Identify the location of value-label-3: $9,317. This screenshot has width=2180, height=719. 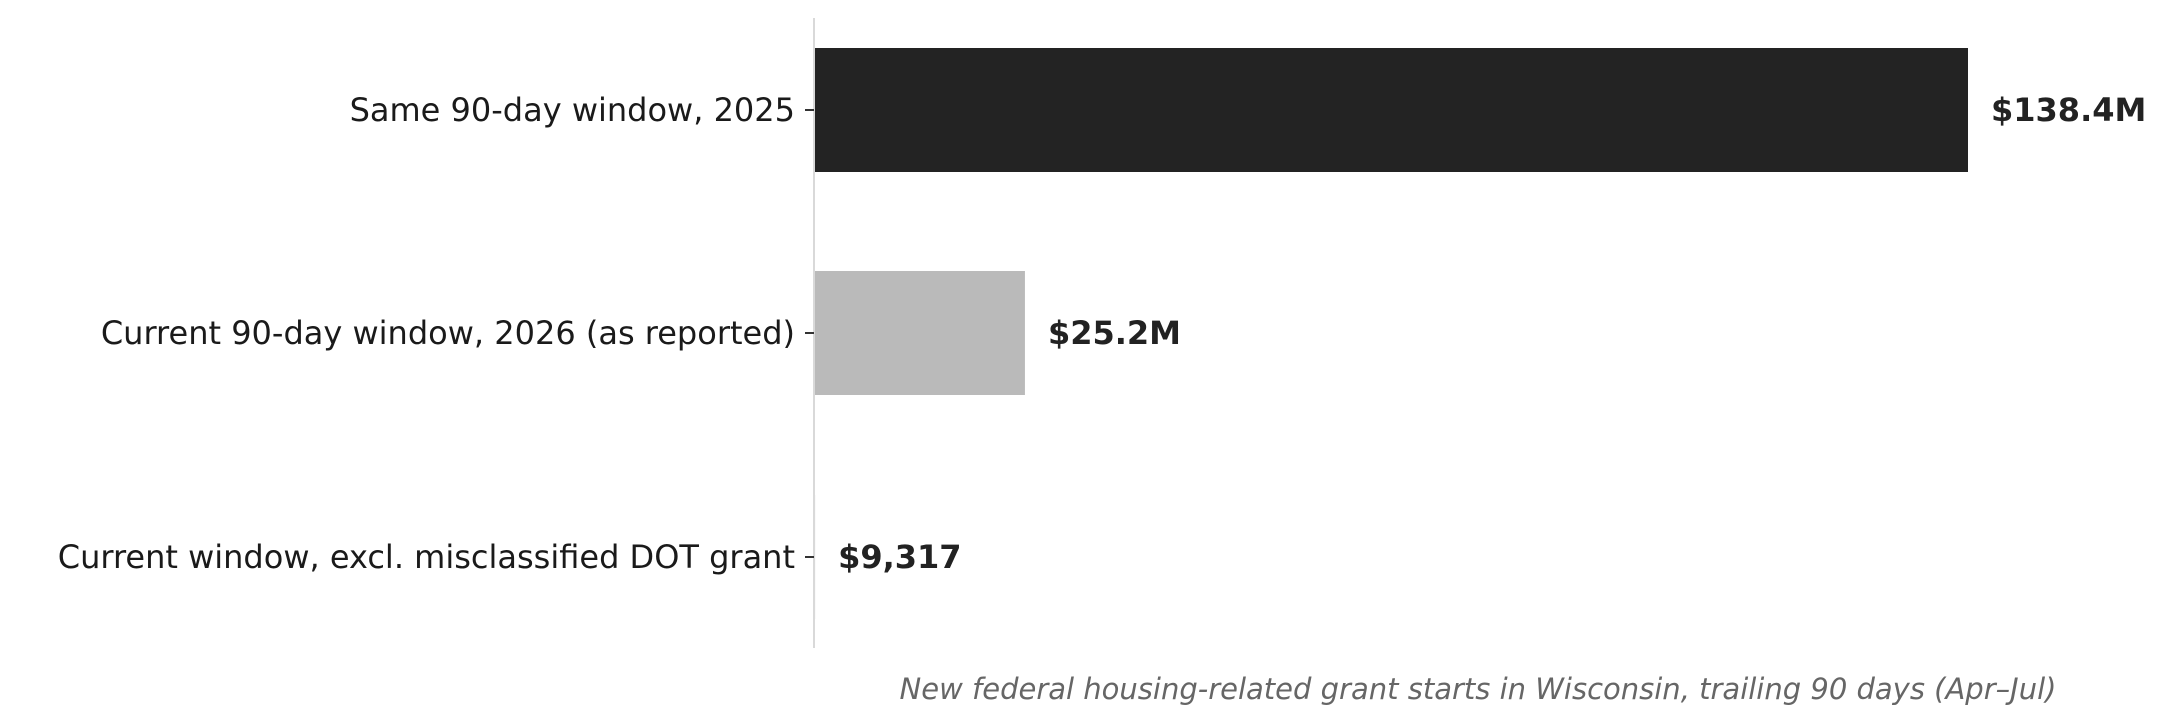
(899, 557).